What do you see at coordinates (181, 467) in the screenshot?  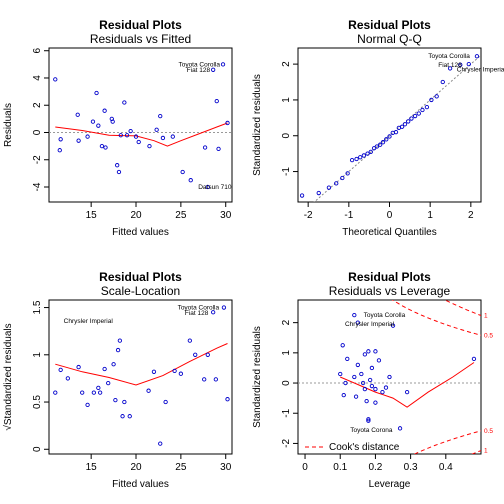 I see `x-tick-label: 25` at bounding box center [181, 467].